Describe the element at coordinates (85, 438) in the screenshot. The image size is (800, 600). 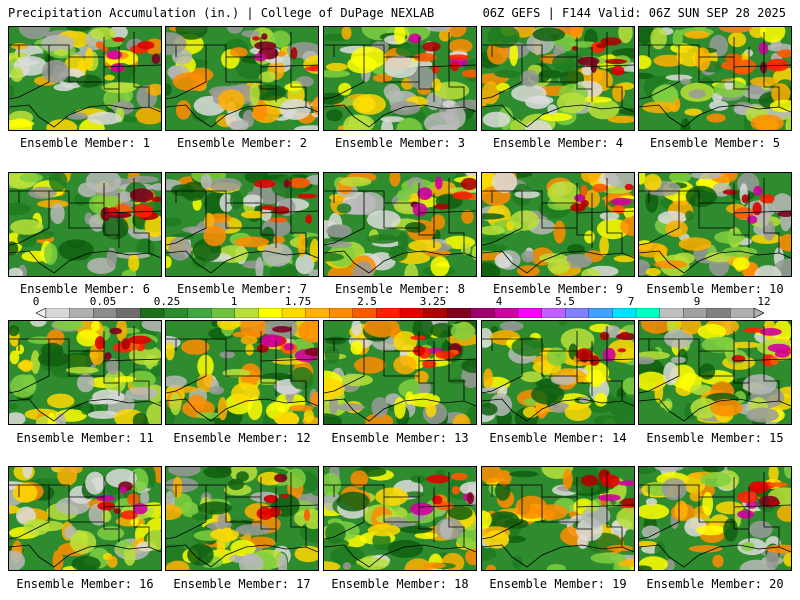
I see `ensemble-member-label: Ensemble Member: 11` at that location.